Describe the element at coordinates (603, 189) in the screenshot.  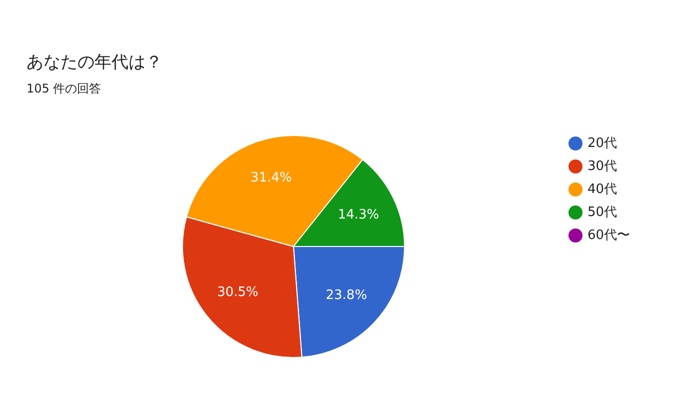
I see `legend-label: 40代` at that location.